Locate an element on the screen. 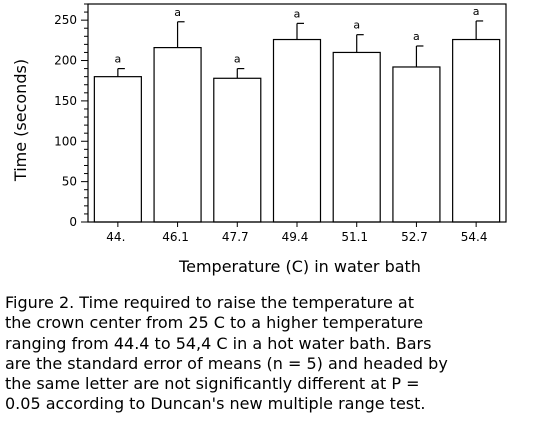 The width and height of the screenshot is (546, 441). y-tick-label: 0 is located at coordinates (73, 222).